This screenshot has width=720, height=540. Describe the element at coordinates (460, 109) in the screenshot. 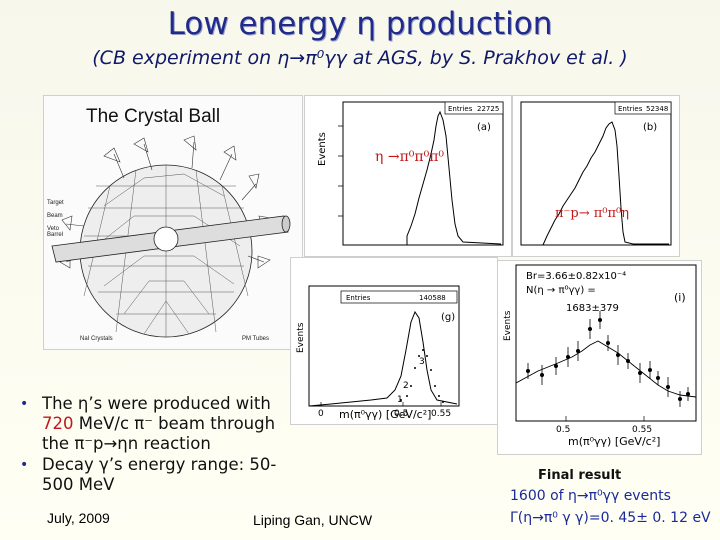

I see `hist-a-stats-key: Entries` at that location.